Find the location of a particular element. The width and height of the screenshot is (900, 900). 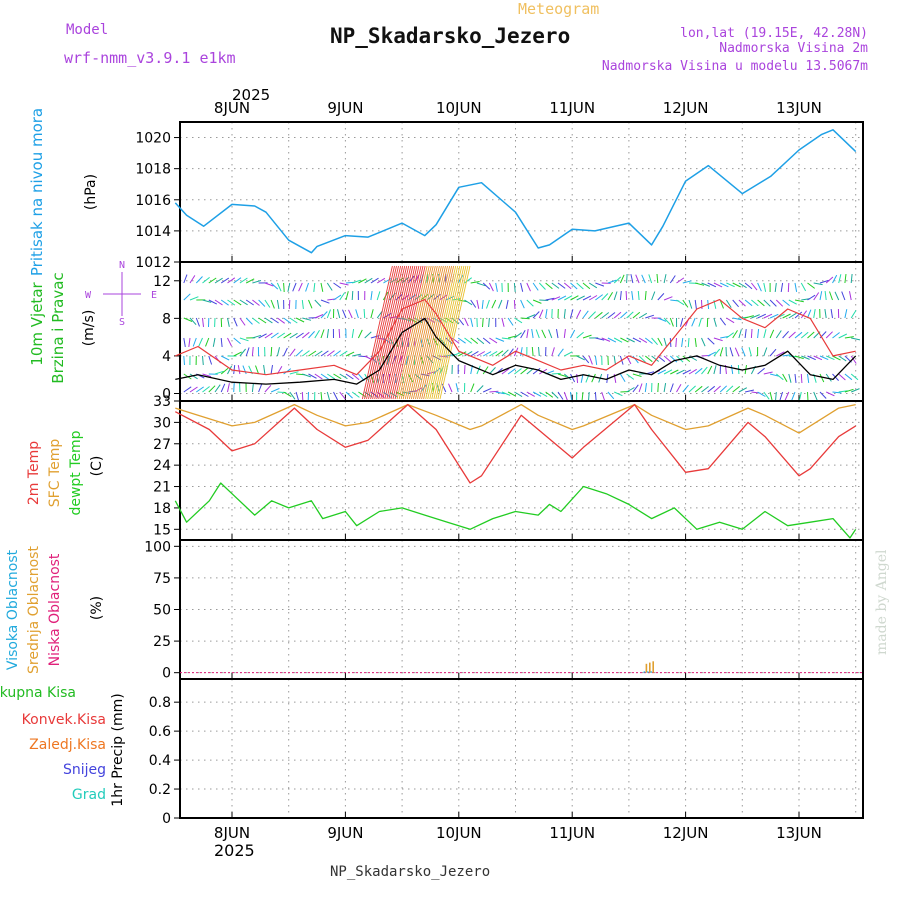

model-elevation: Nadmorska Visina u modelu 13.5067m is located at coordinates (735, 66).